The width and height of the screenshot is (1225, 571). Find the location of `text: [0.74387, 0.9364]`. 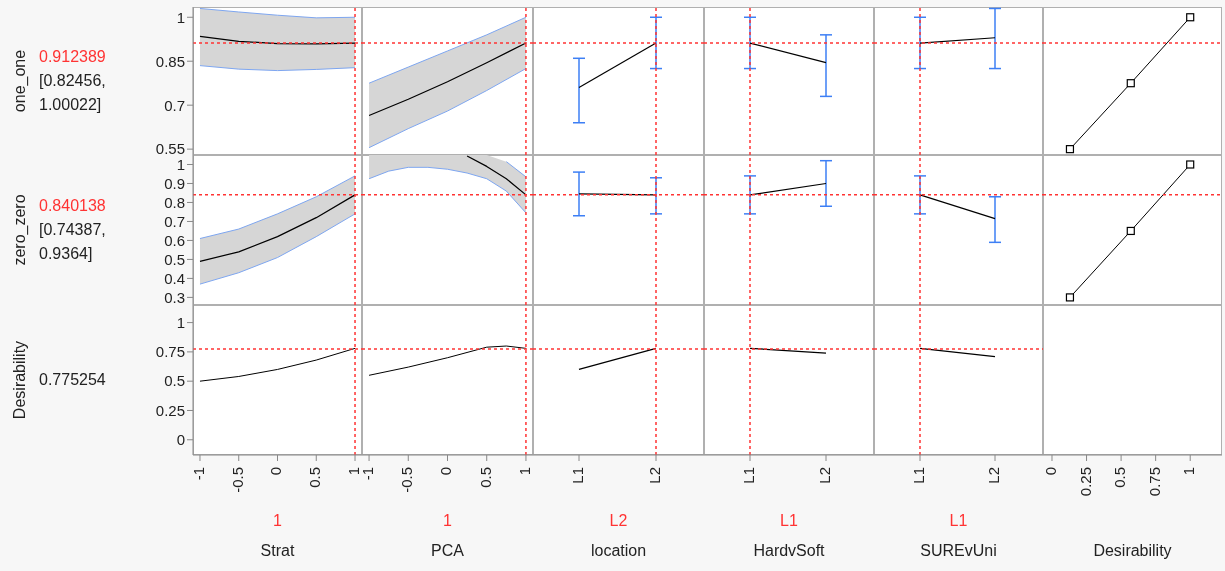

text: [0.74387, 0.9364] is located at coordinates (73, 242).